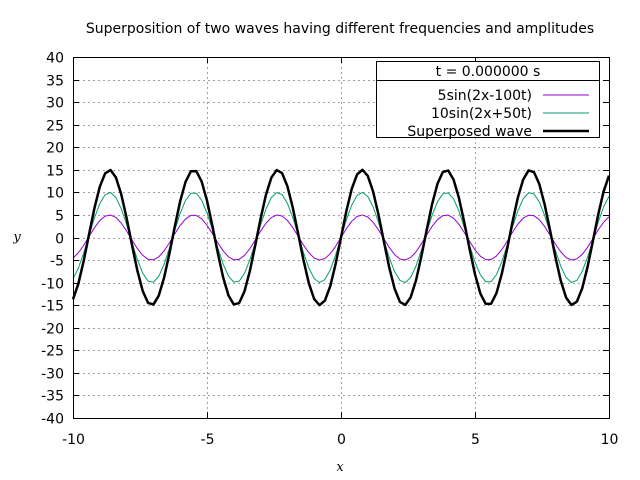 This screenshot has width=640, height=480. Describe the element at coordinates (488, 72) in the screenshot. I see `legend-title: t = 0.000000 s` at that location.